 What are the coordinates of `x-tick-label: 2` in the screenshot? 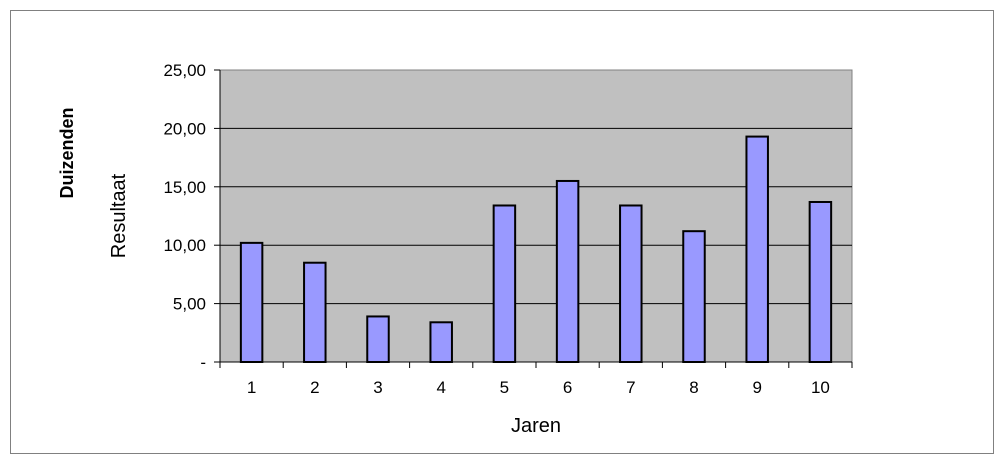 It's located at (314, 387).